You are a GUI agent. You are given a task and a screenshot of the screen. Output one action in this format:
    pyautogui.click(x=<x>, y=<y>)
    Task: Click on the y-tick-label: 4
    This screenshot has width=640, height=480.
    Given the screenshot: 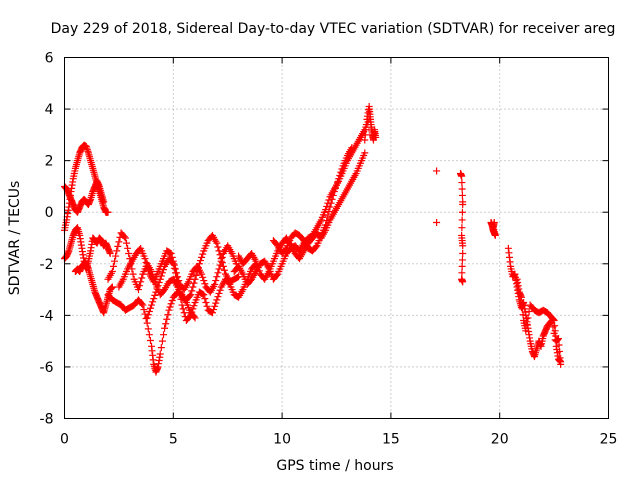 What is the action you would take?
    pyautogui.click(x=49, y=110)
    